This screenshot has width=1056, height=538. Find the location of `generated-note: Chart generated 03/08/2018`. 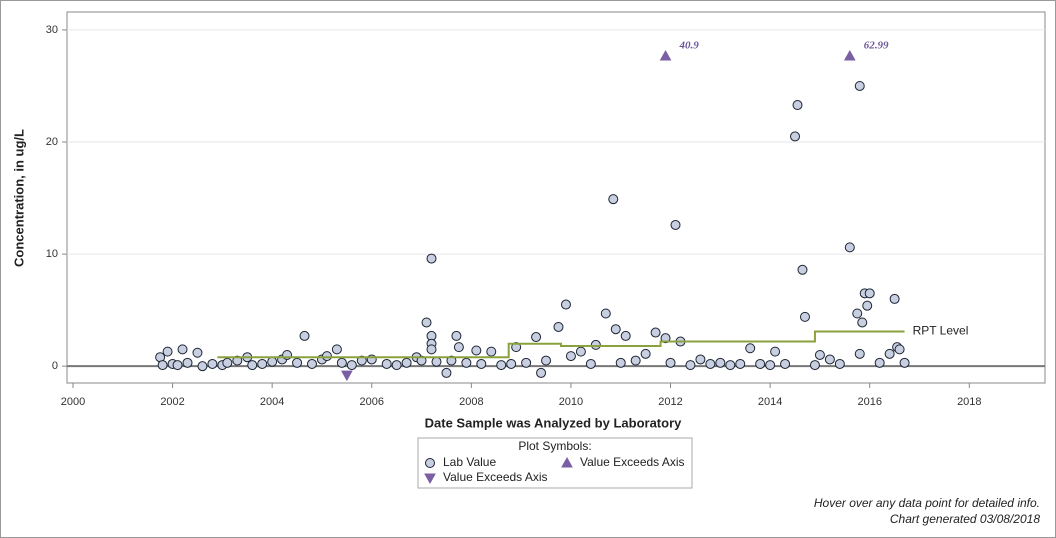

generated-note: Chart generated 03/08/2018 is located at coordinates (965, 519).